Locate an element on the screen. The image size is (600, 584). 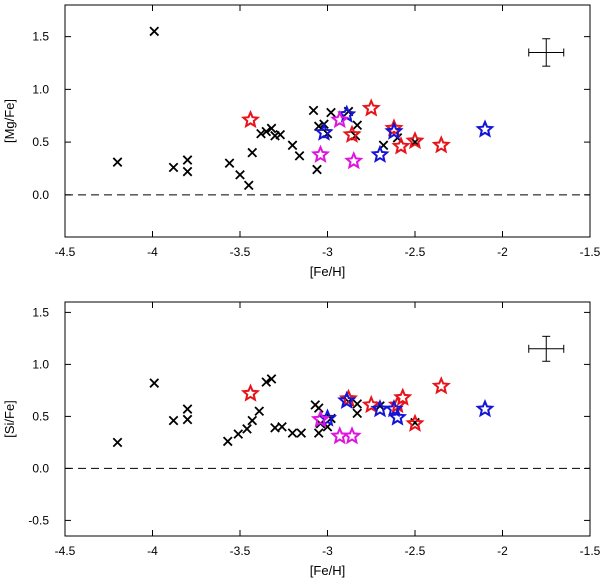
y-axis-label: [Mg/Fe] is located at coordinates (9, 121).